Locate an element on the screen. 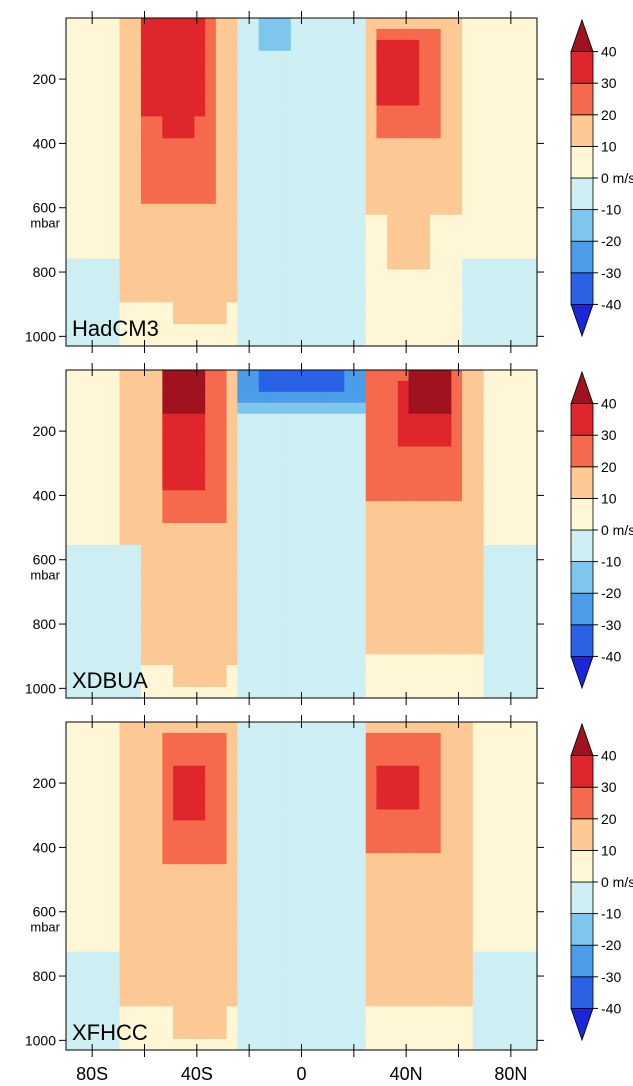  colorbar-swatch is located at coordinates (582, 673).